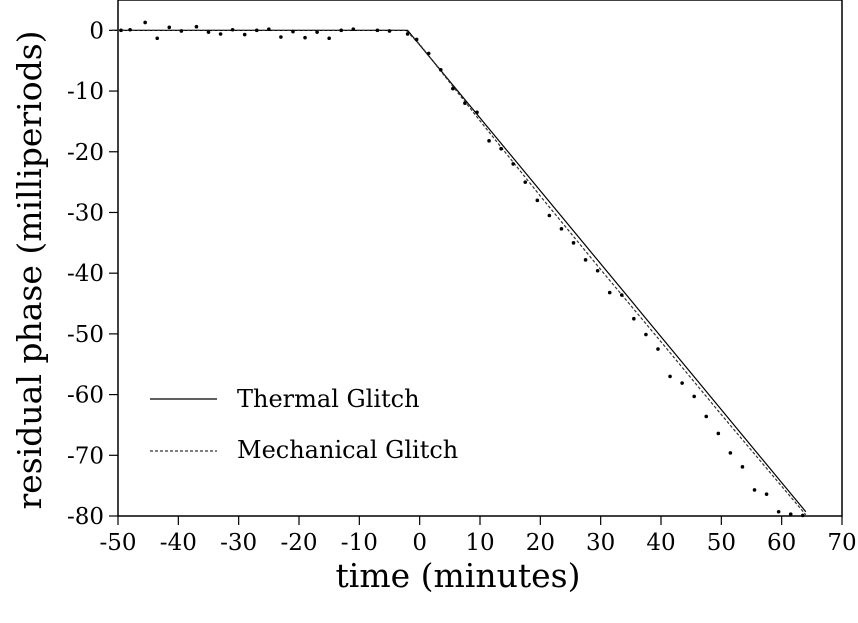 The height and width of the screenshot is (623, 858). I want to click on x-tick-label: 20, so click(540, 543).